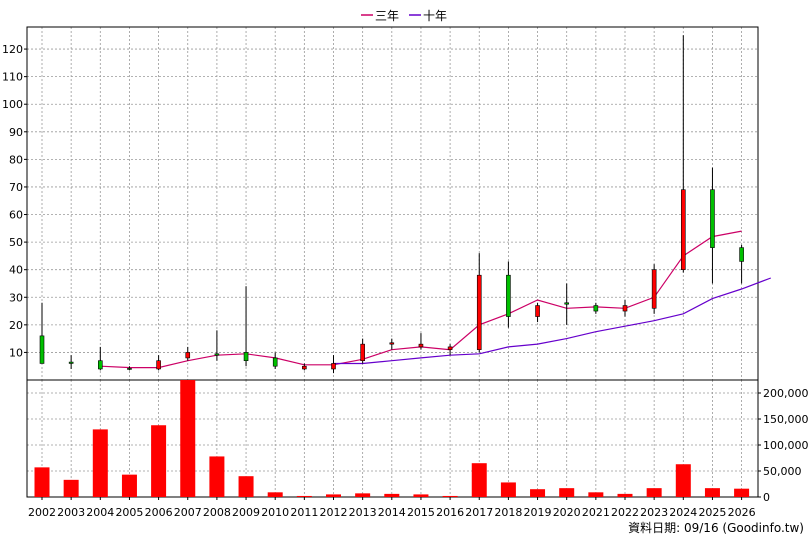 The width and height of the screenshot is (808, 544). What do you see at coordinates (16, 352) in the screenshot?
I see `price-tick-label: 10` at bounding box center [16, 352].